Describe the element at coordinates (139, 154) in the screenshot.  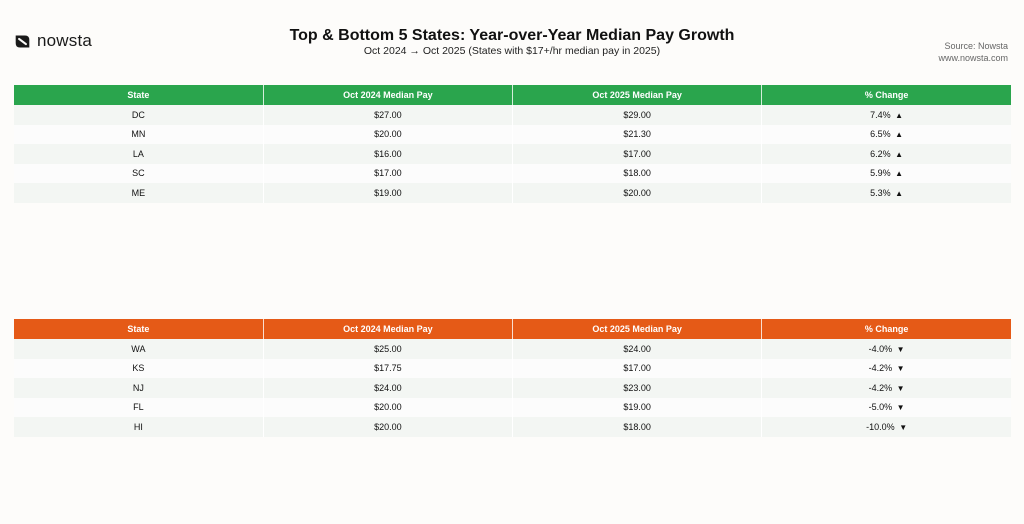
I see `state-cell: LA` at that location.